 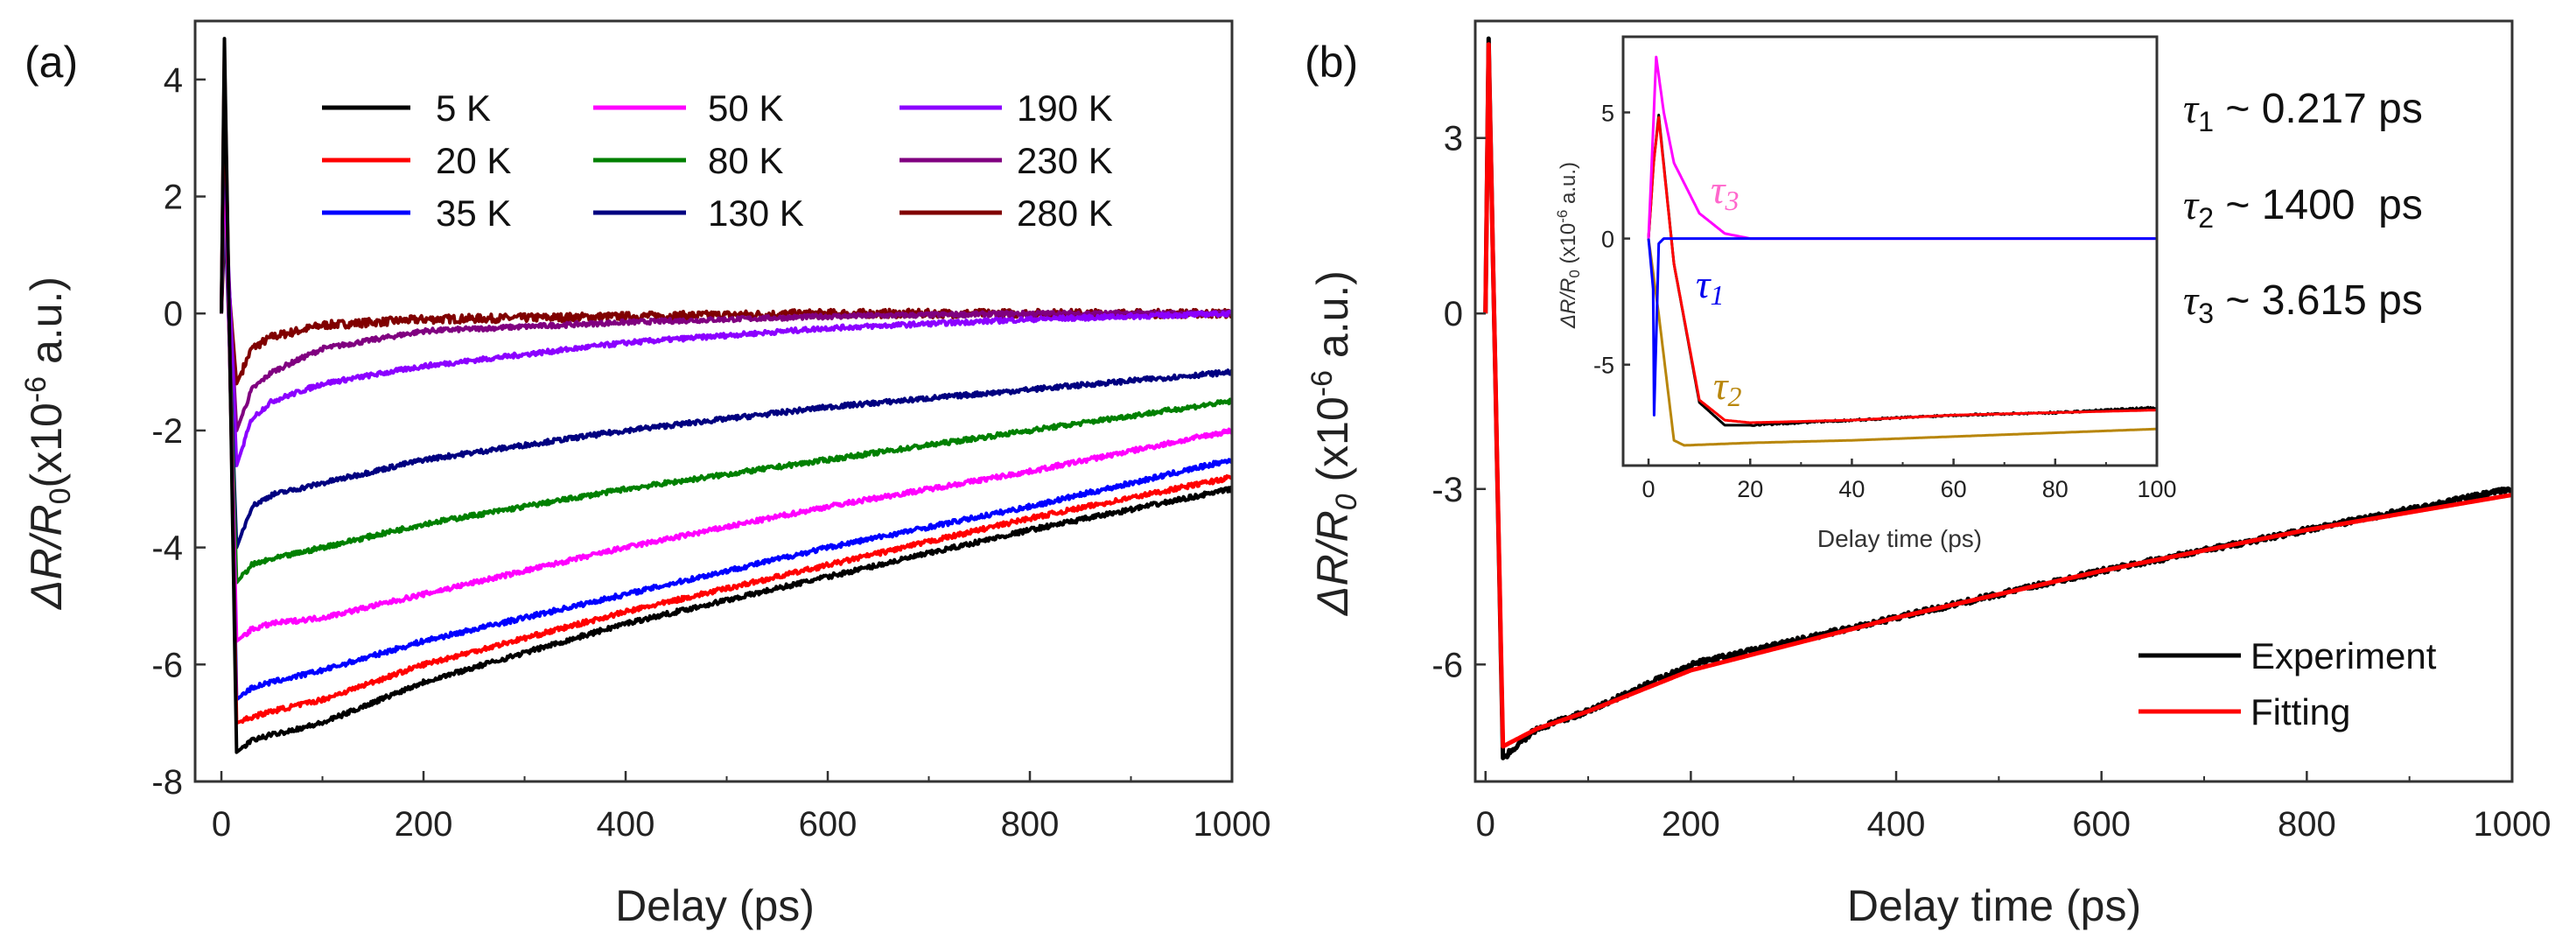 What do you see at coordinates (167, 431) in the screenshot?
I see `y-tick-label: -2` at bounding box center [167, 431].